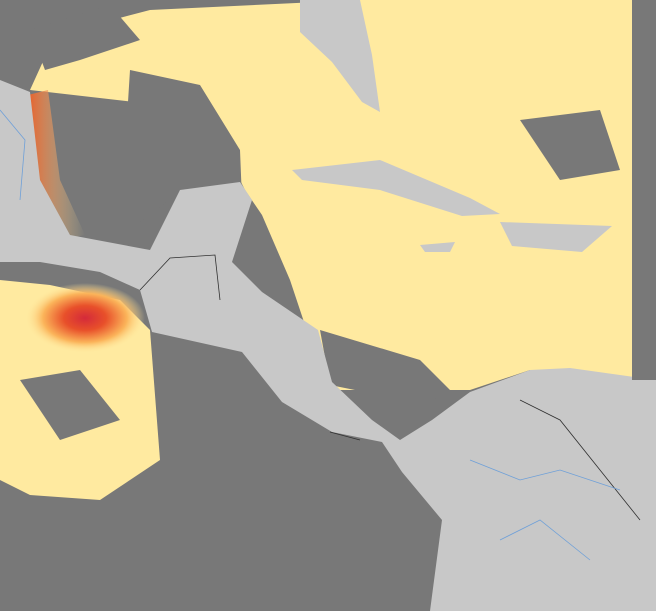 This screenshot has height=611, width=656. Describe the element at coordinates (85, 318) in the screenshot. I see `emission-hotspot` at that location.